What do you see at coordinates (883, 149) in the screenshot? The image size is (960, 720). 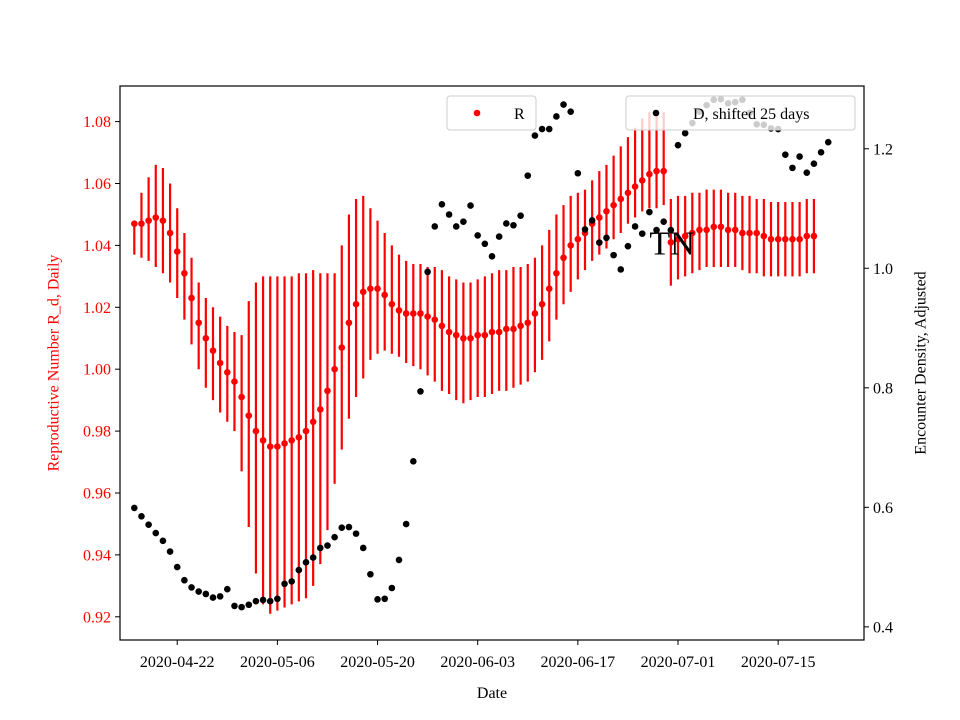 I see `right-y-tick-label: 1.2` at bounding box center [883, 149].